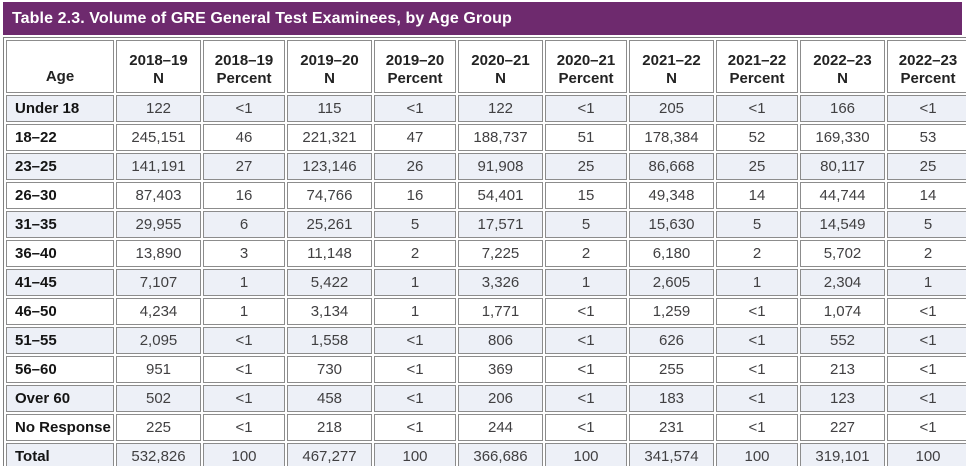  Describe the element at coordinates (842, 282) in the screenshot. I see `table-cell: 2,304` at that location.